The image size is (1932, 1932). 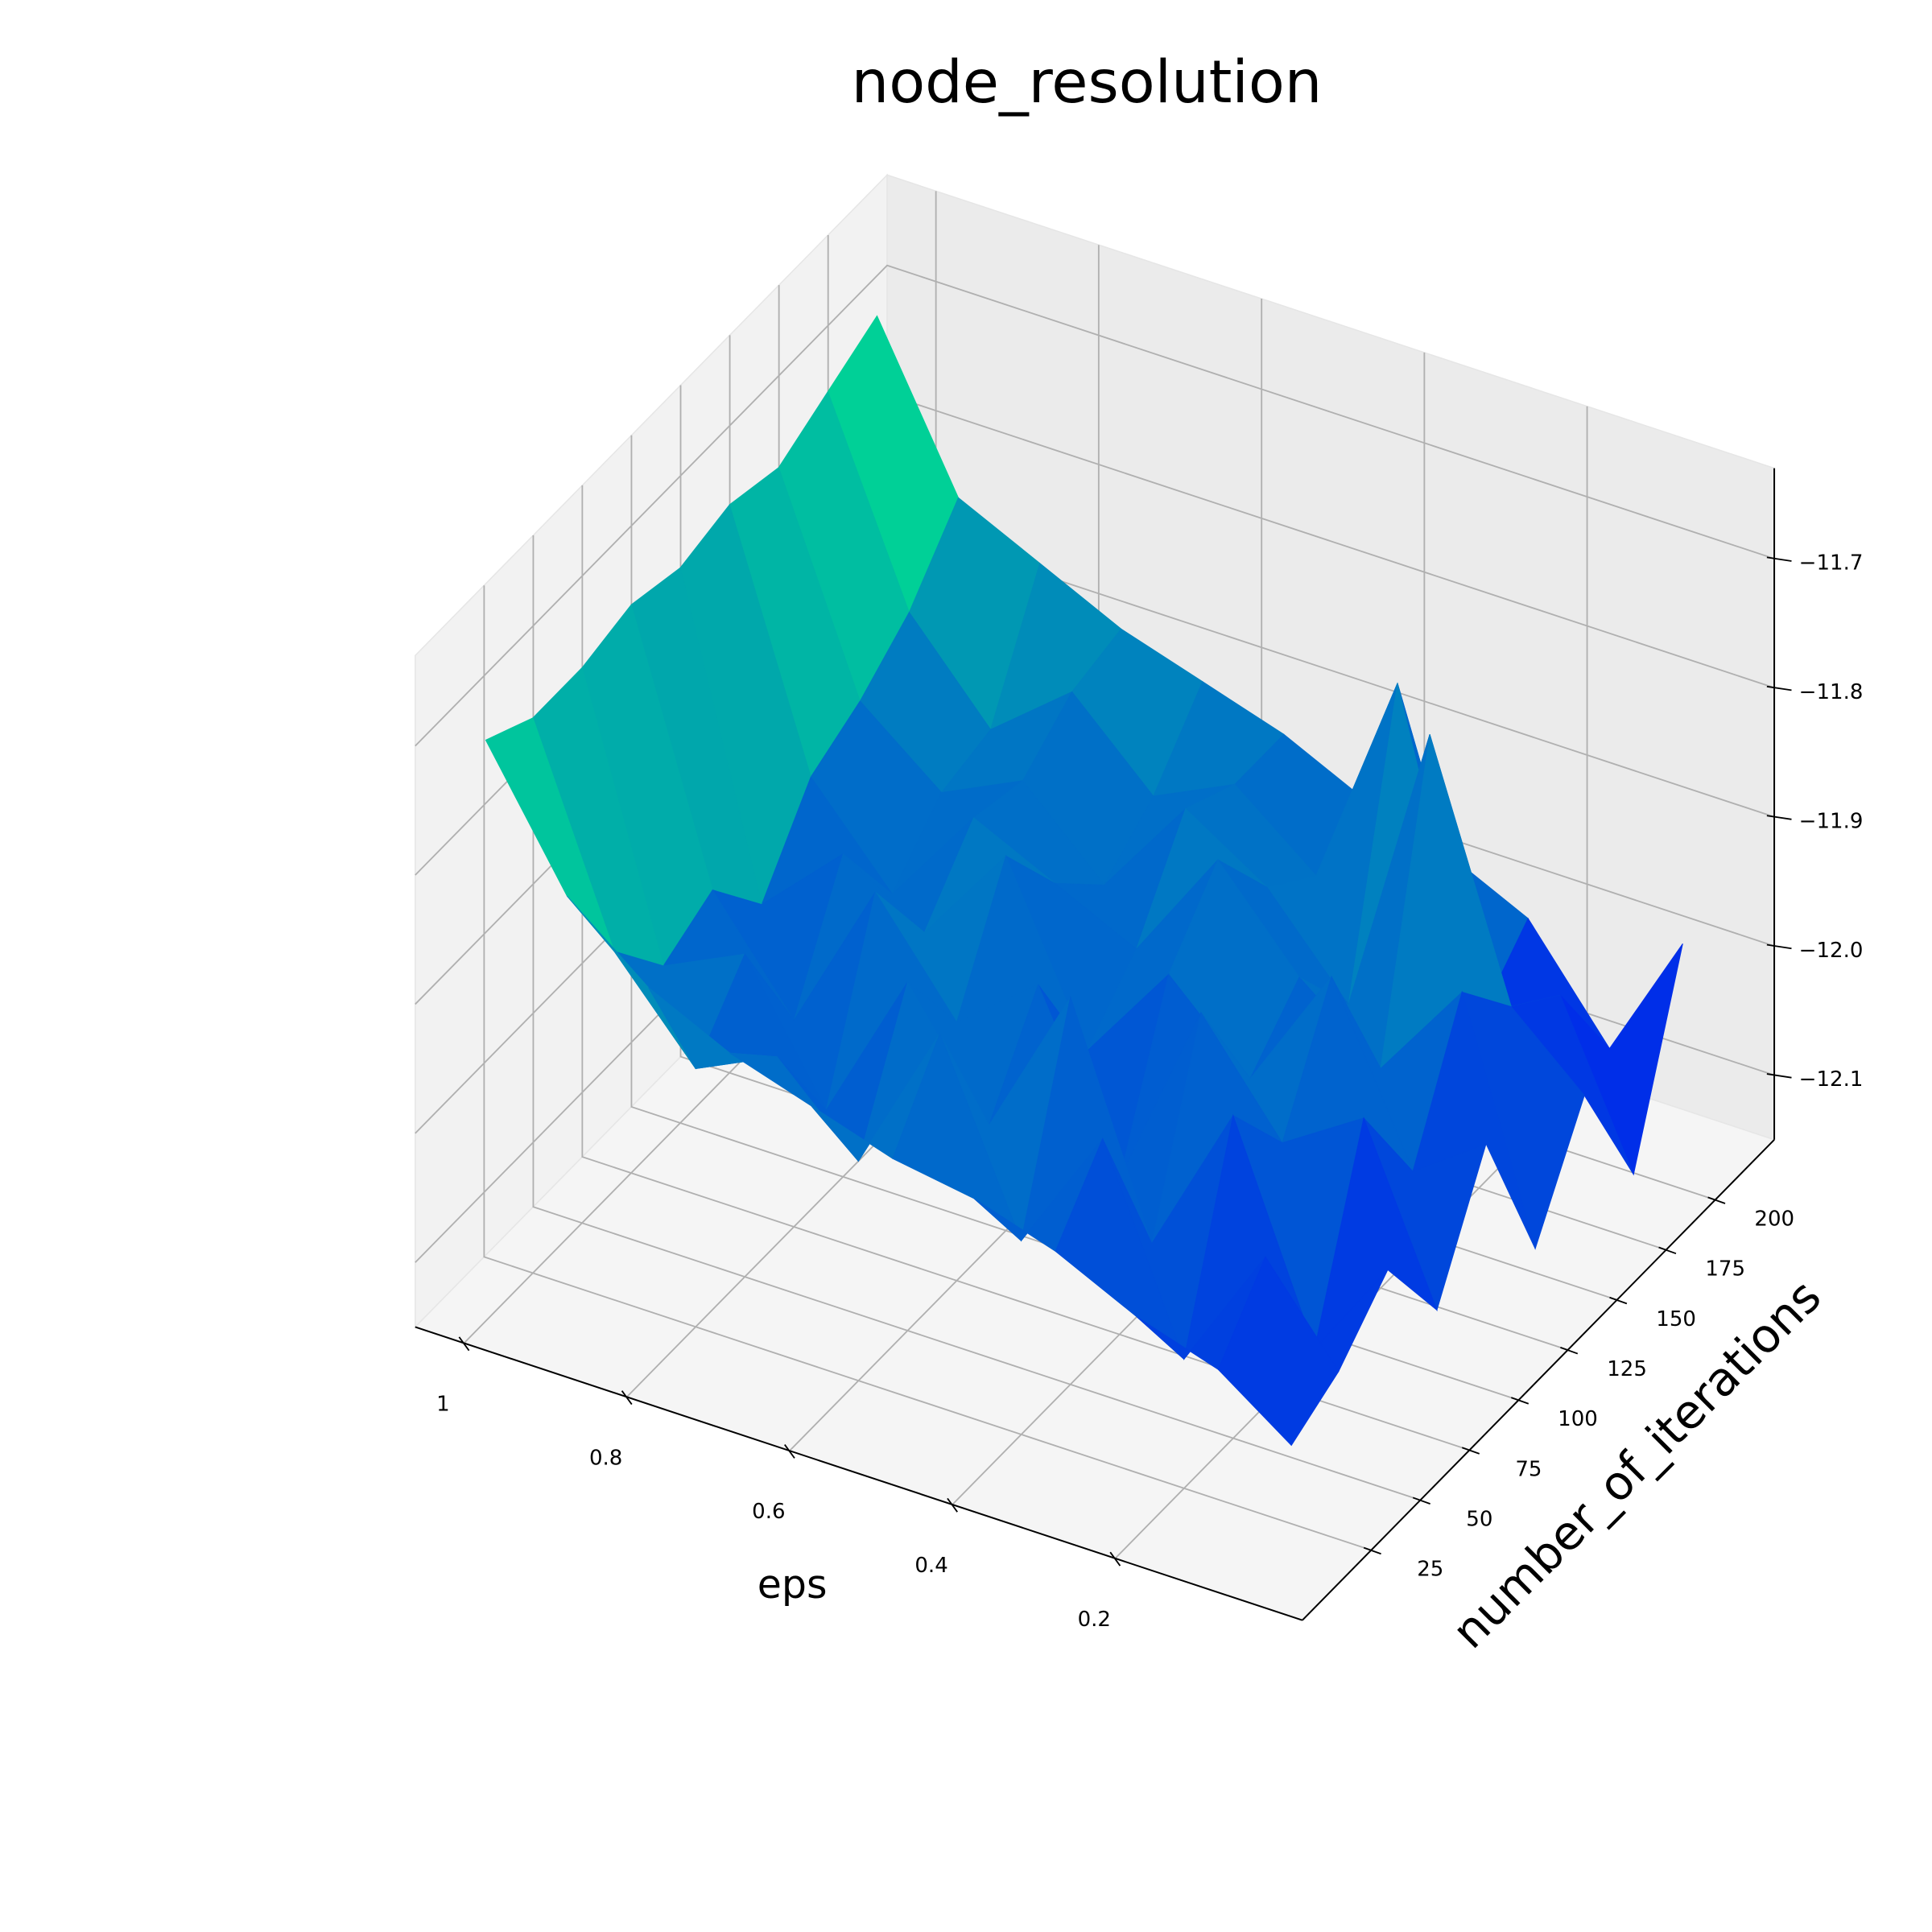 What do you see at coordinates (930, 1566) in the screenshot?
I see `x-tick-label: 0.4` at bounding box center [930, 1566].